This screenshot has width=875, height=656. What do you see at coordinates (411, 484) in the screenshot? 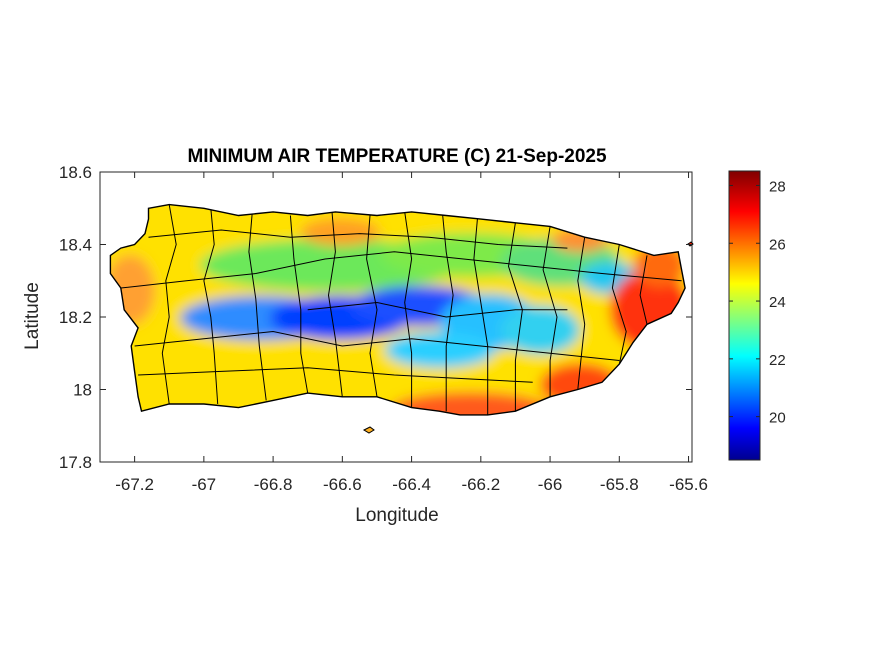
I see `x-tick-label: -66.4` at bounding box center [411, 484].